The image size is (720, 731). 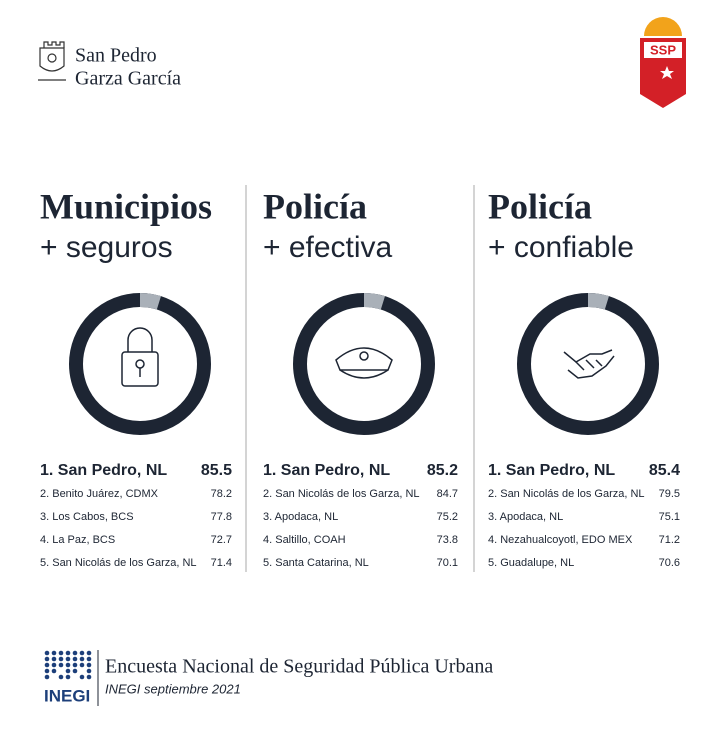 I want to click on ranking-value: 79.5, so click(x=669, y=494).